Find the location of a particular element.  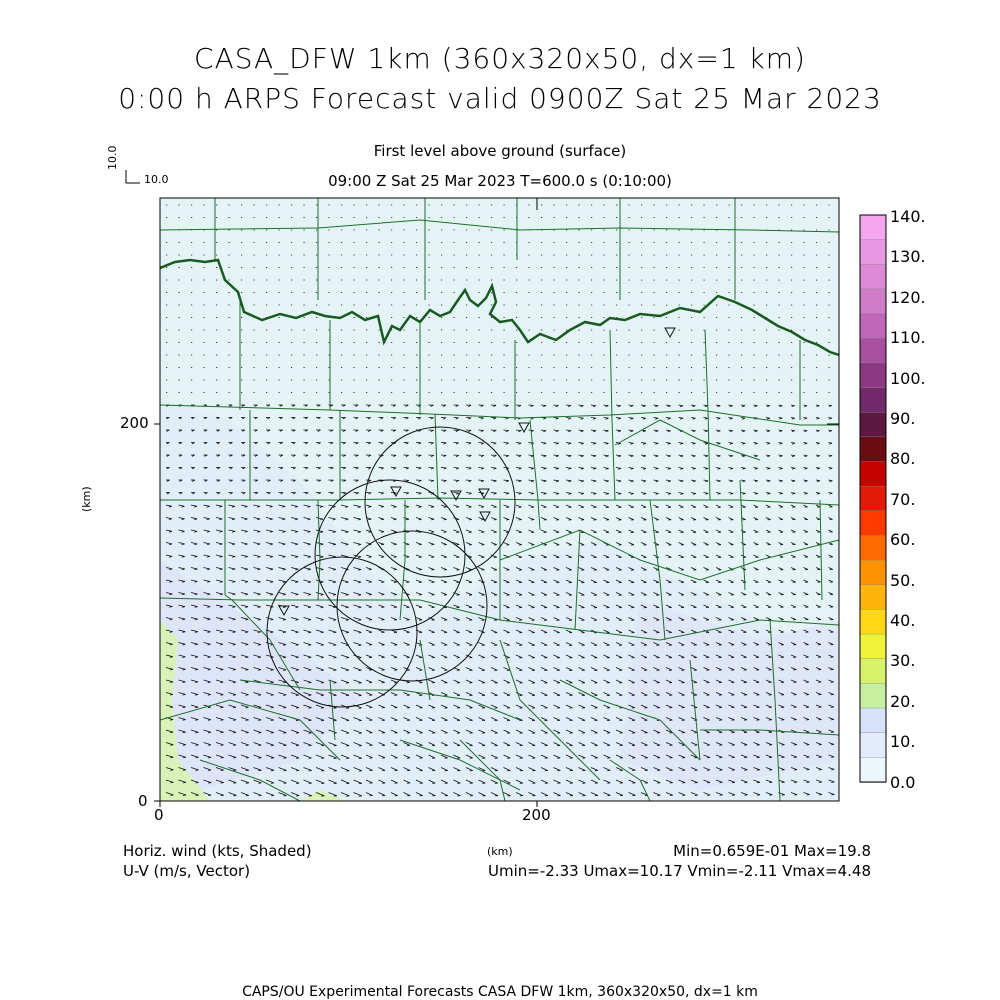

x-axis-unit: (km) is located at coordinates (500, 851).